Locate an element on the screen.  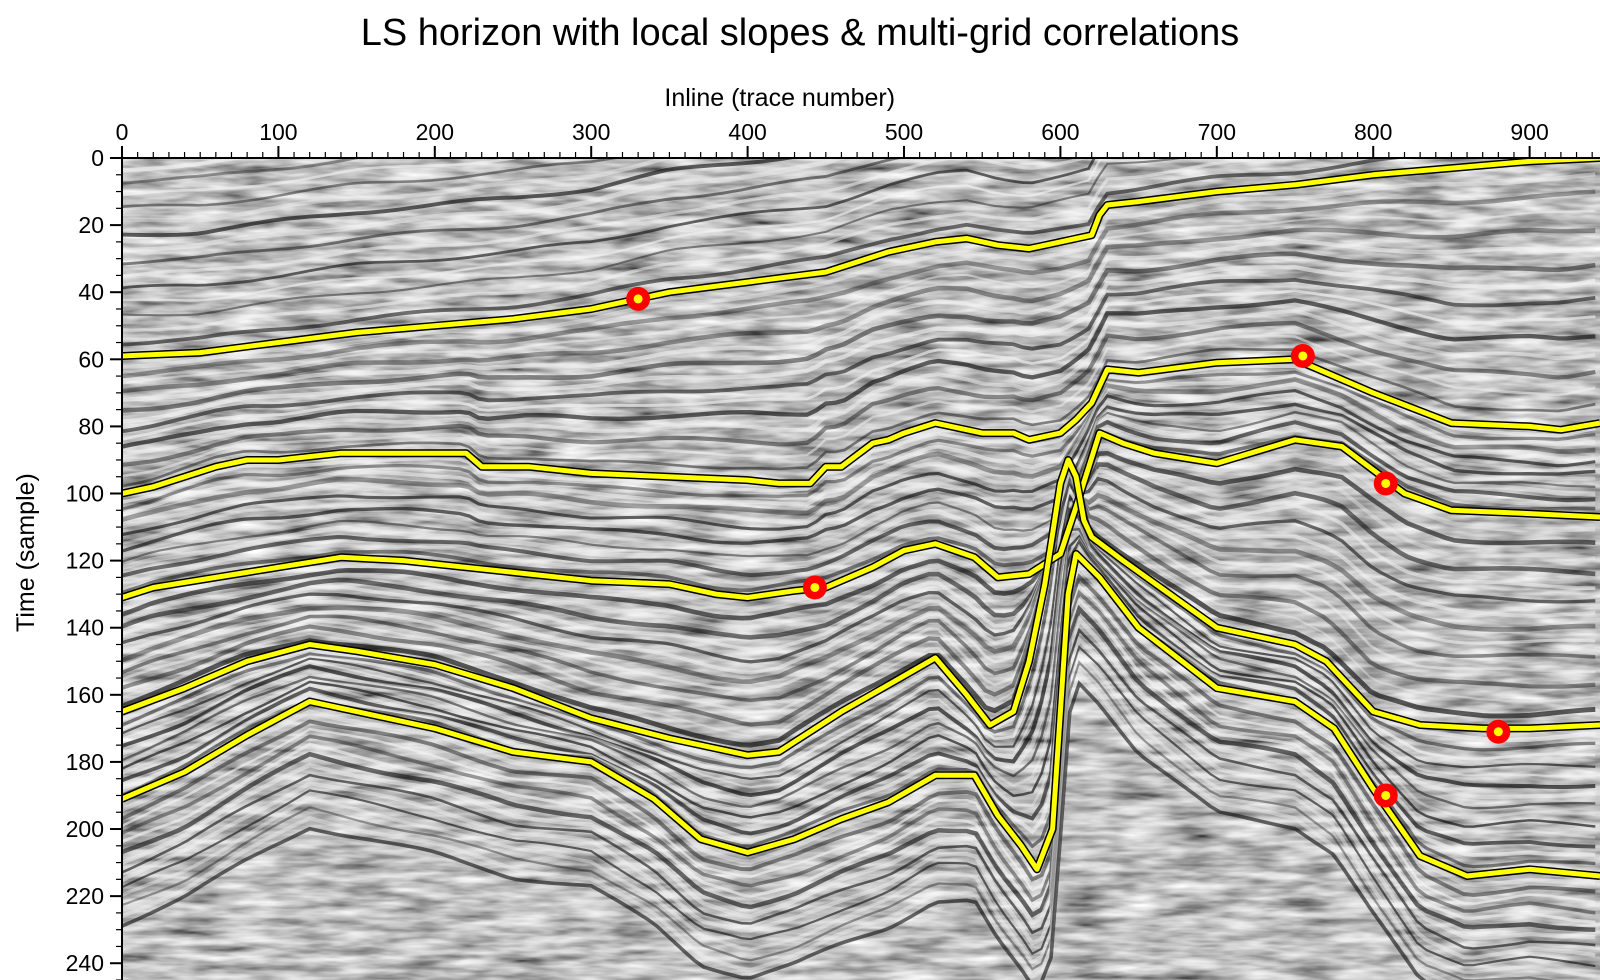
y-tick-label: 140 is located at coordinates (85, 628).